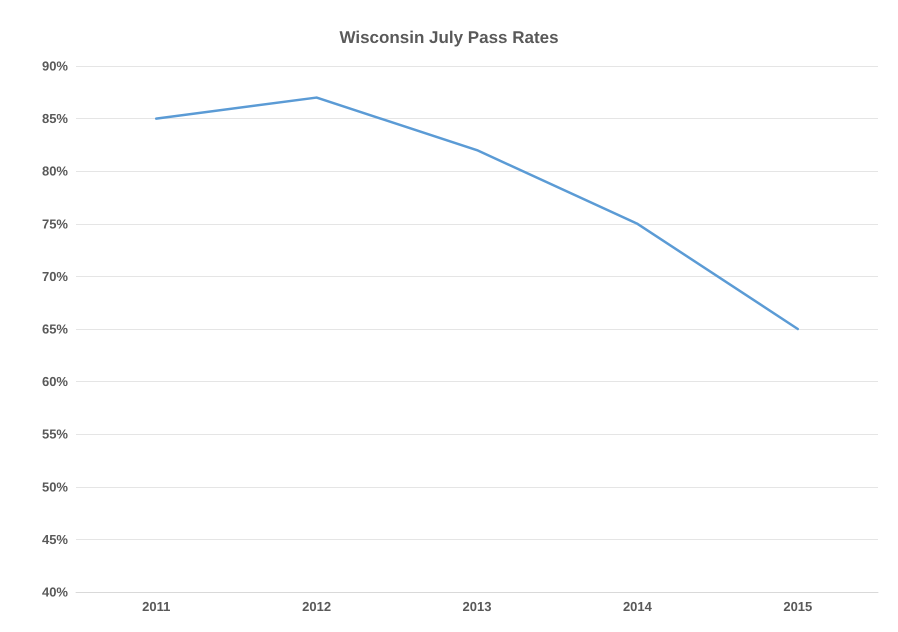  What do you see at coordinates (55, 171) in the screenshot?
I see `y-tick-label: 80%` at bounding box center [55, 171].